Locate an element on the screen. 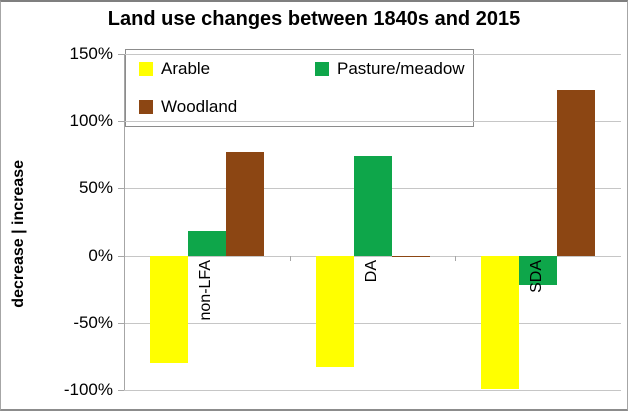  y-tick-label: 50% is located at coordinates (95, 188).